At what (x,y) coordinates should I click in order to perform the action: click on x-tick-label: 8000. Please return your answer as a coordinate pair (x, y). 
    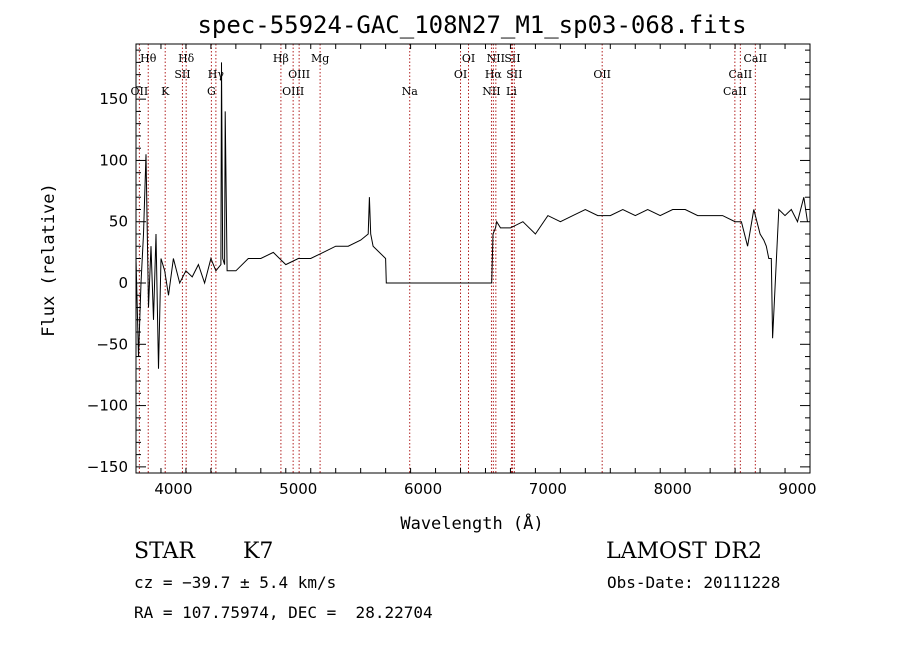
    Looking at the image, I should click on (673, 489).